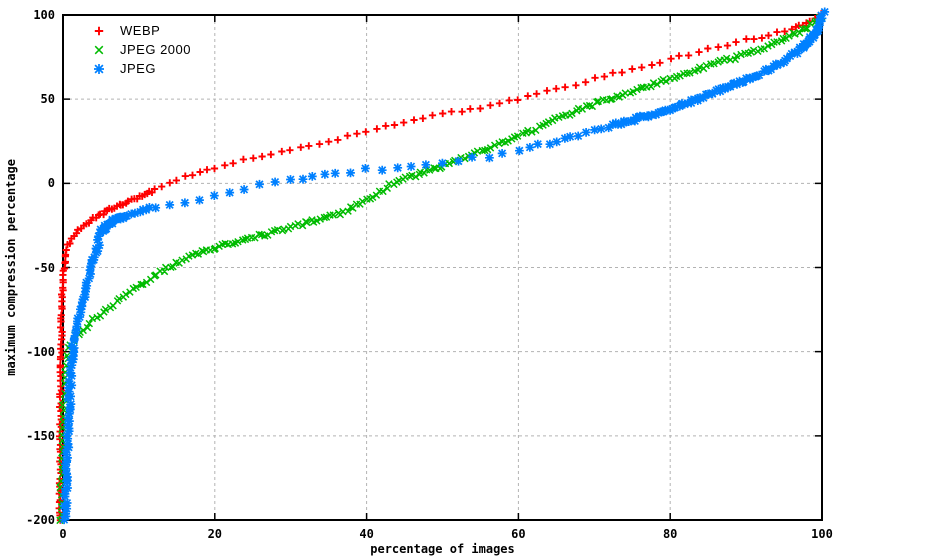 The width and height of the screenshot is (947, 560). I want to click on x-tick-label-80: 80, so click(670, 534).